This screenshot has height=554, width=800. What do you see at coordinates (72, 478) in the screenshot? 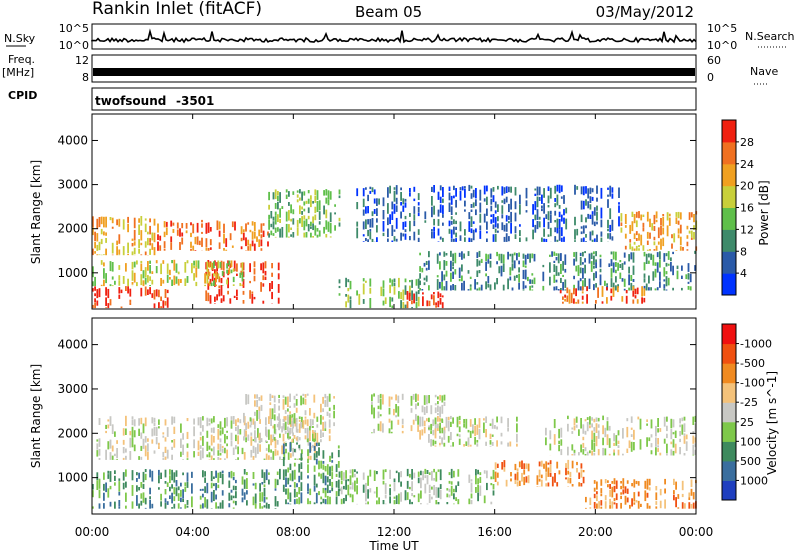
I see `y-tick-label: 1000` at bounding box center [72, 478].